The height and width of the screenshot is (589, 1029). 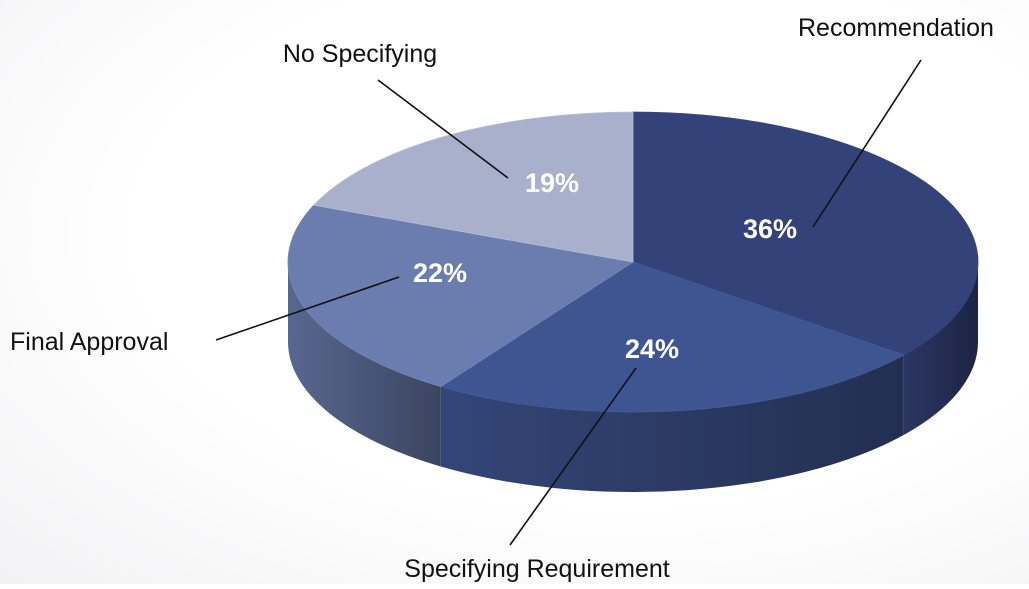 I want to click on pie-labels: 36% 24% 22% 19%, so click(x=605, y=266).